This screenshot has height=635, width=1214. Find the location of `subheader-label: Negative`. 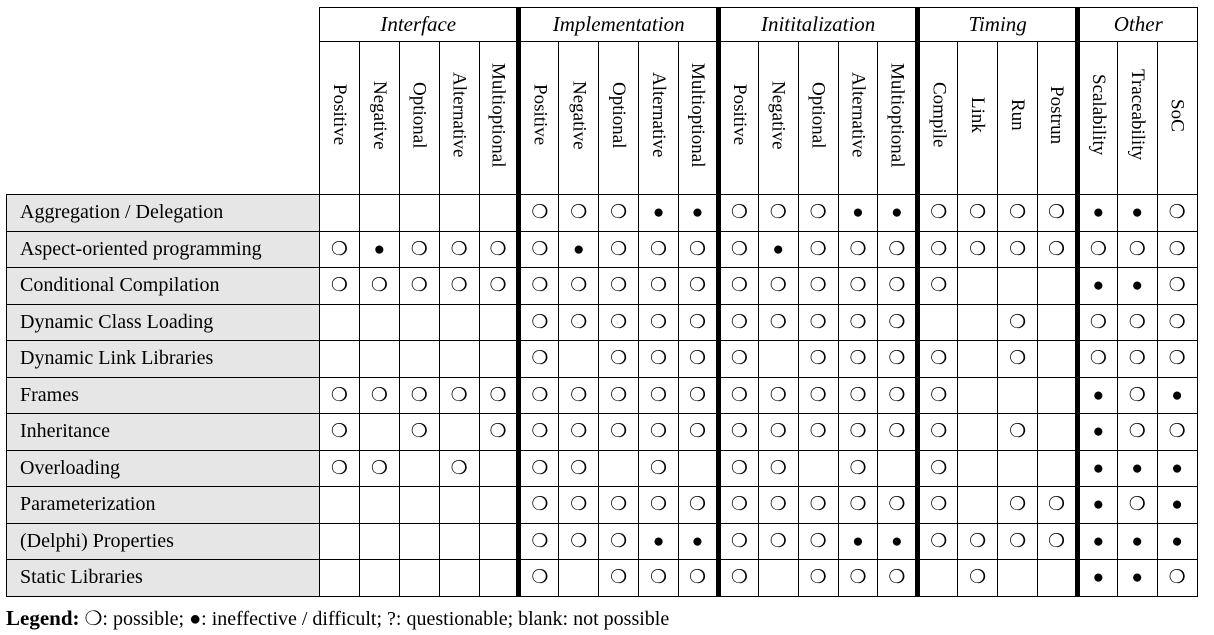

subheader-label: Negative is located at coordinates (579, 115).